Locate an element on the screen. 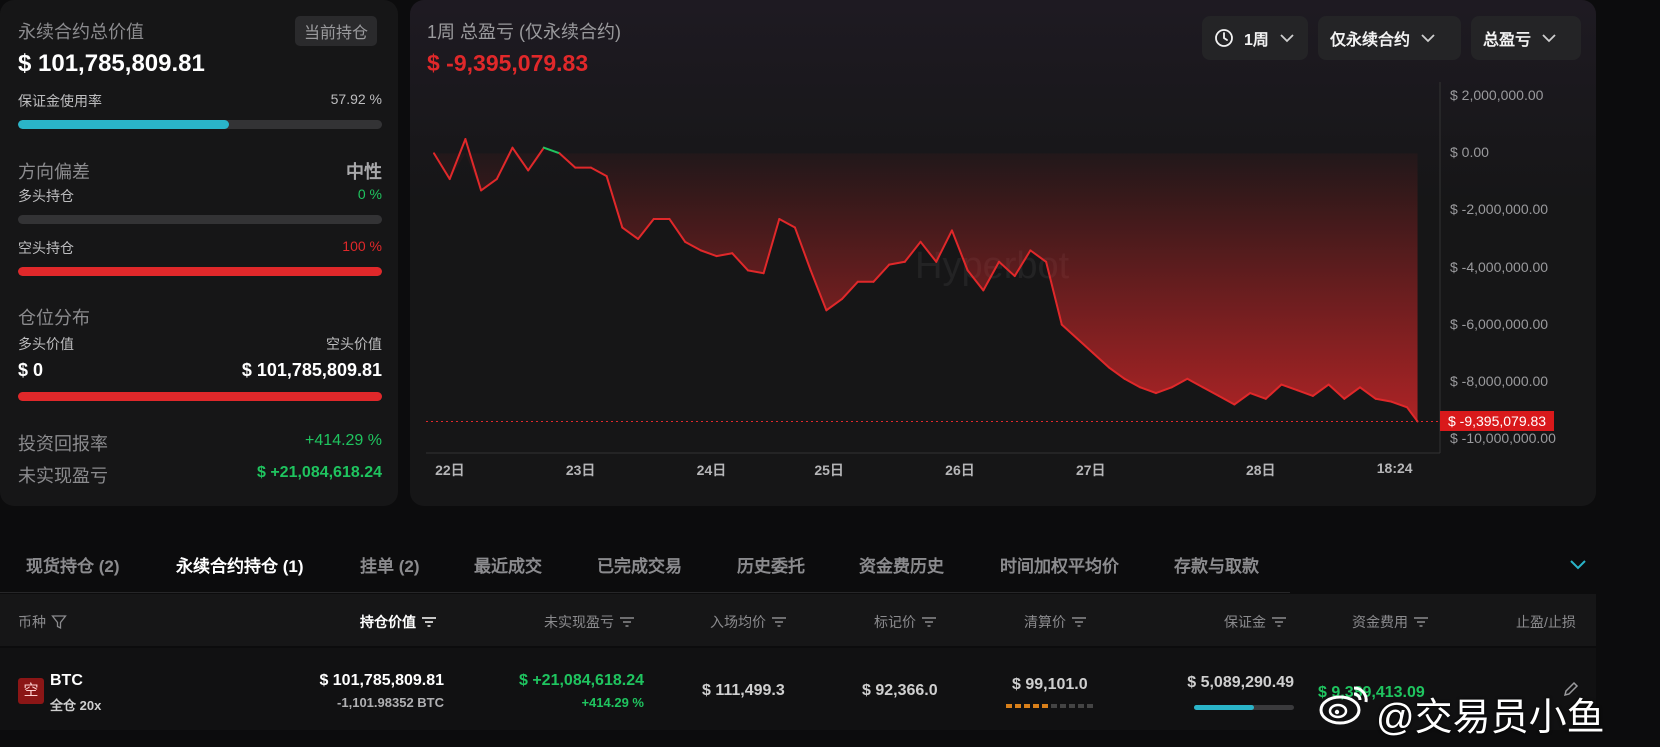 This screenshot has height=747, width=1660. long-value-label: 多头价值 is located at coordinates (46, 344).